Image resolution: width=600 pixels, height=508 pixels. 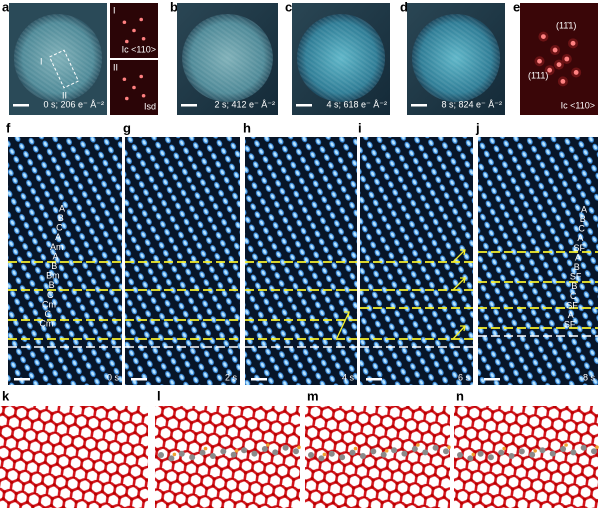 I want to click on stacking-label: Cm, so click(x=49, y=304).